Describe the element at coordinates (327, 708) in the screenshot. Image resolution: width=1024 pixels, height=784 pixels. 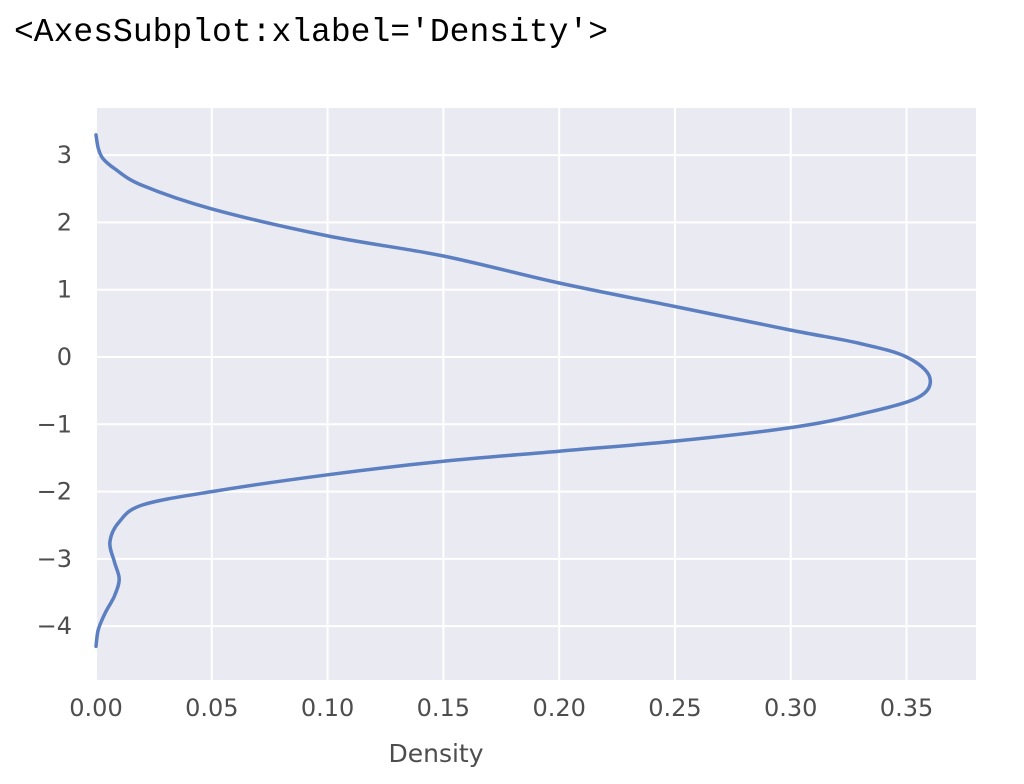
I see `x-tick-label: 0.10` at that location.